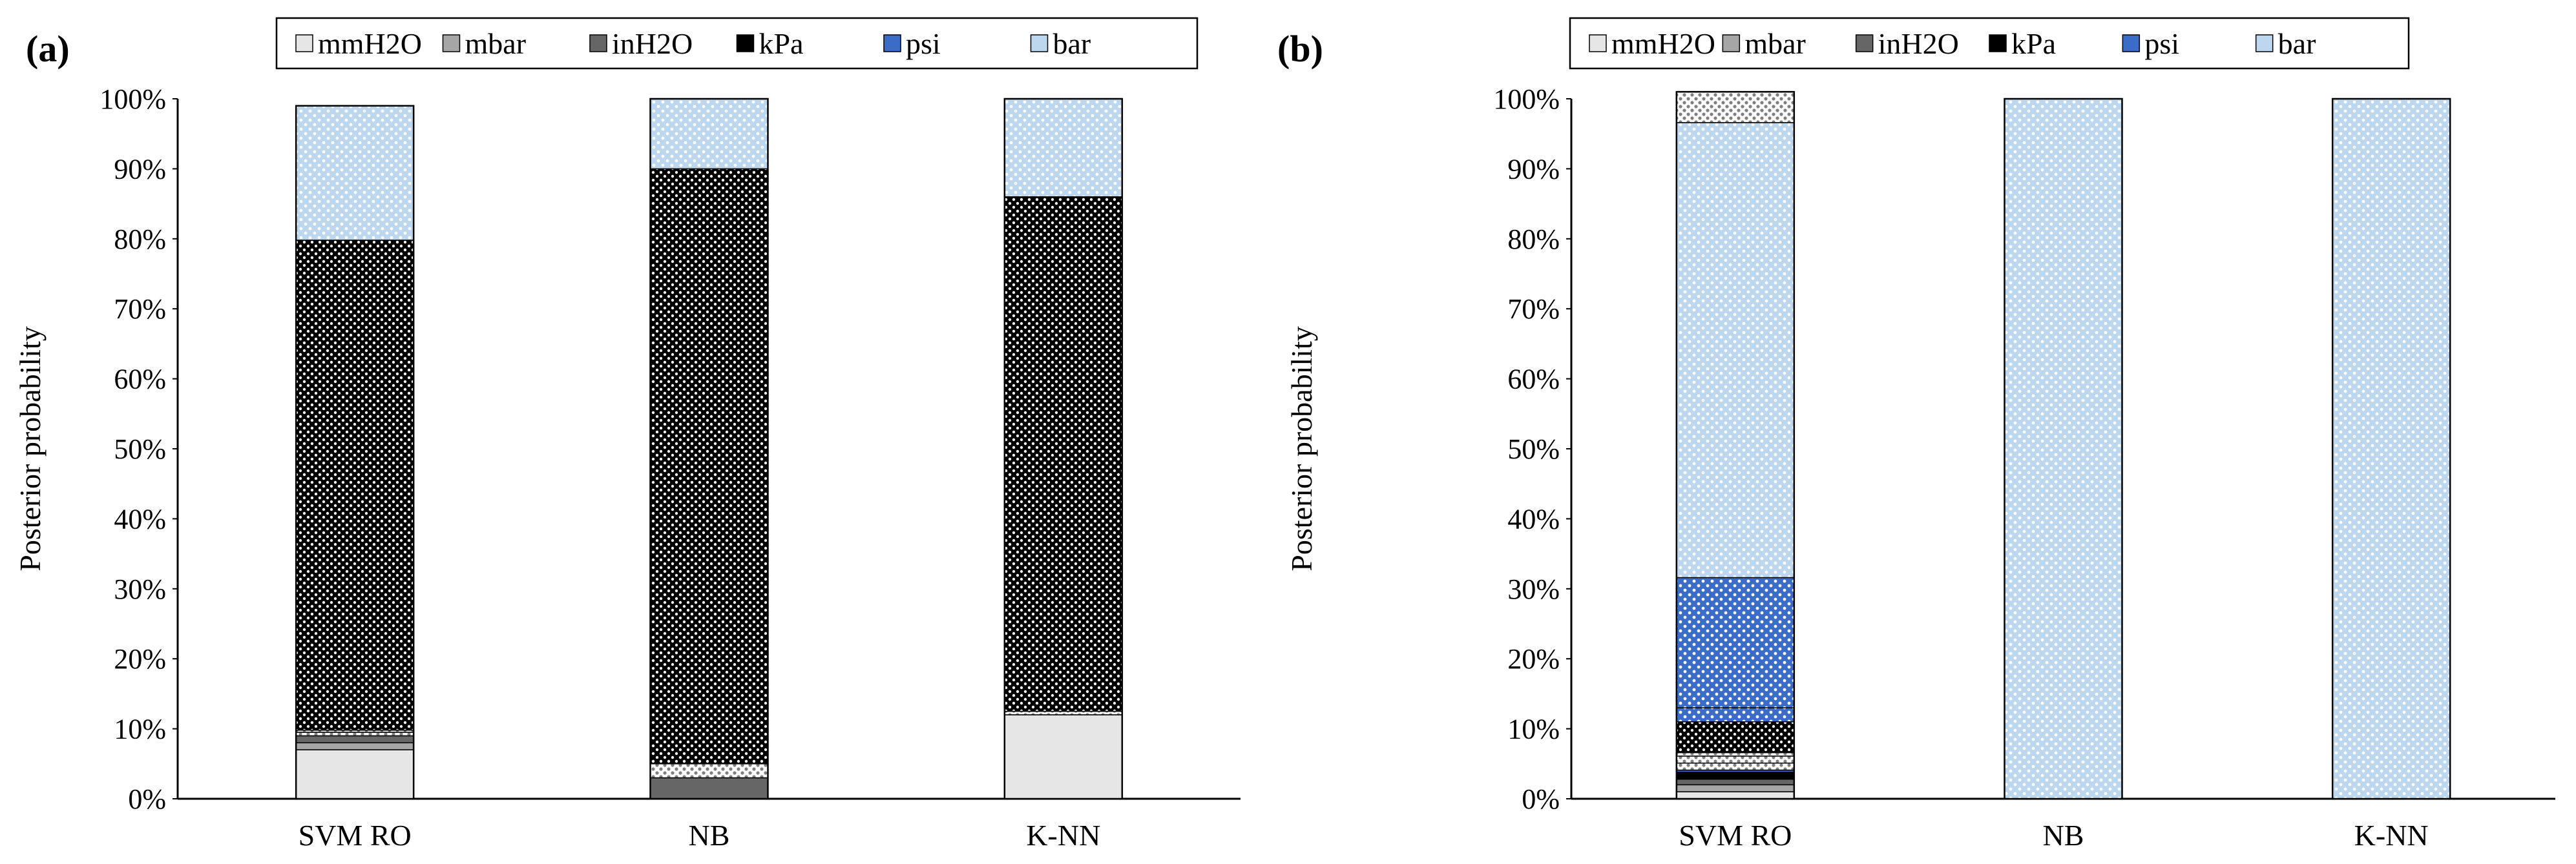 The image size is (2576, 864). Describe the element at coordinates (48, 49) in the screenshot. I see `panel-label: (a)` at that location.